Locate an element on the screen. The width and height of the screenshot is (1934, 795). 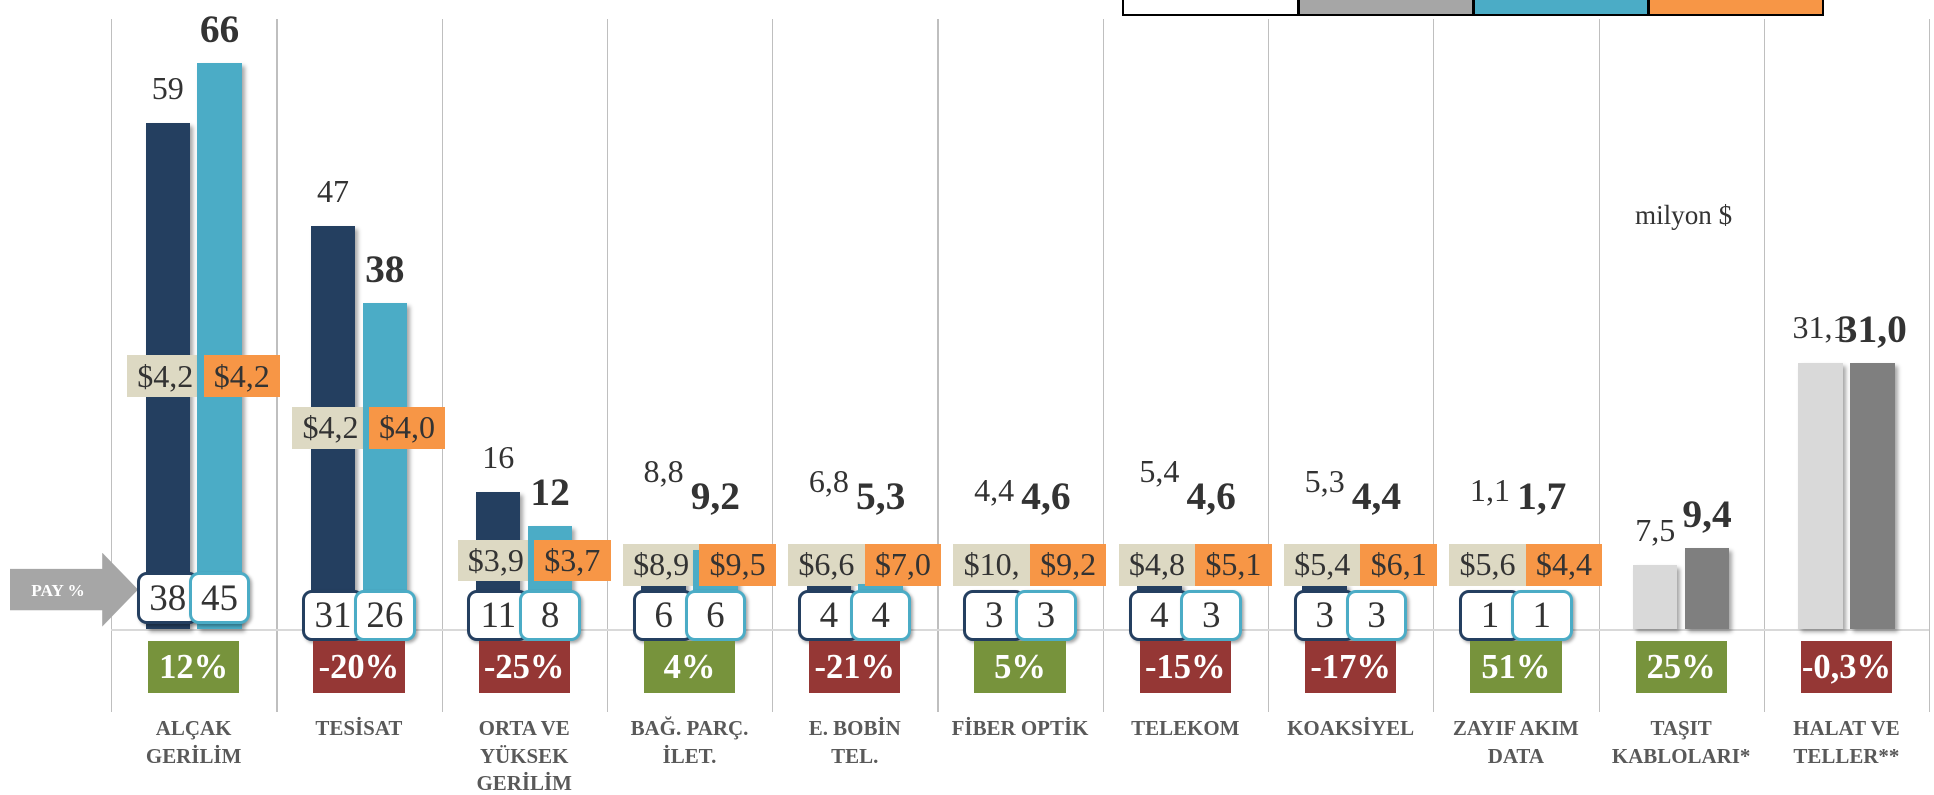
value-label: 31,1 is located at coordinates (1820, 327).